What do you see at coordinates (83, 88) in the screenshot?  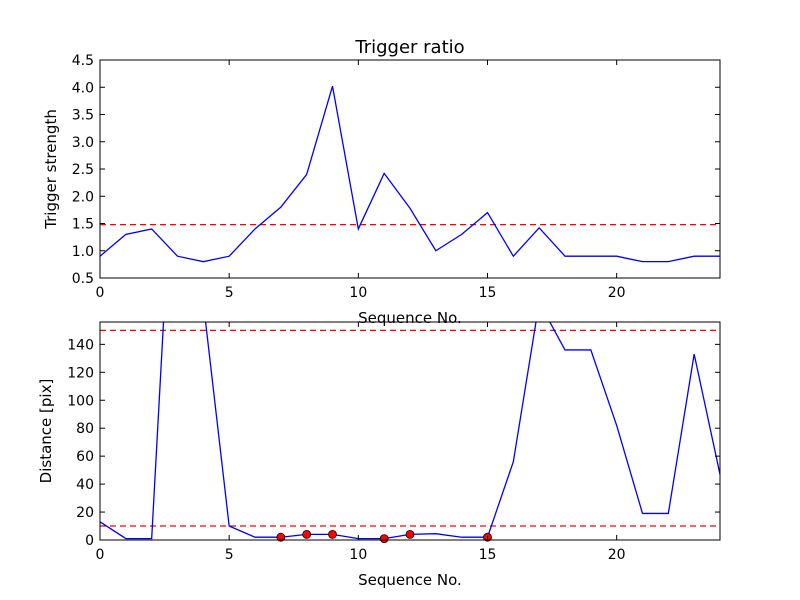 I see `y-tick-label: 4.0` at bounding box center [83, 88].